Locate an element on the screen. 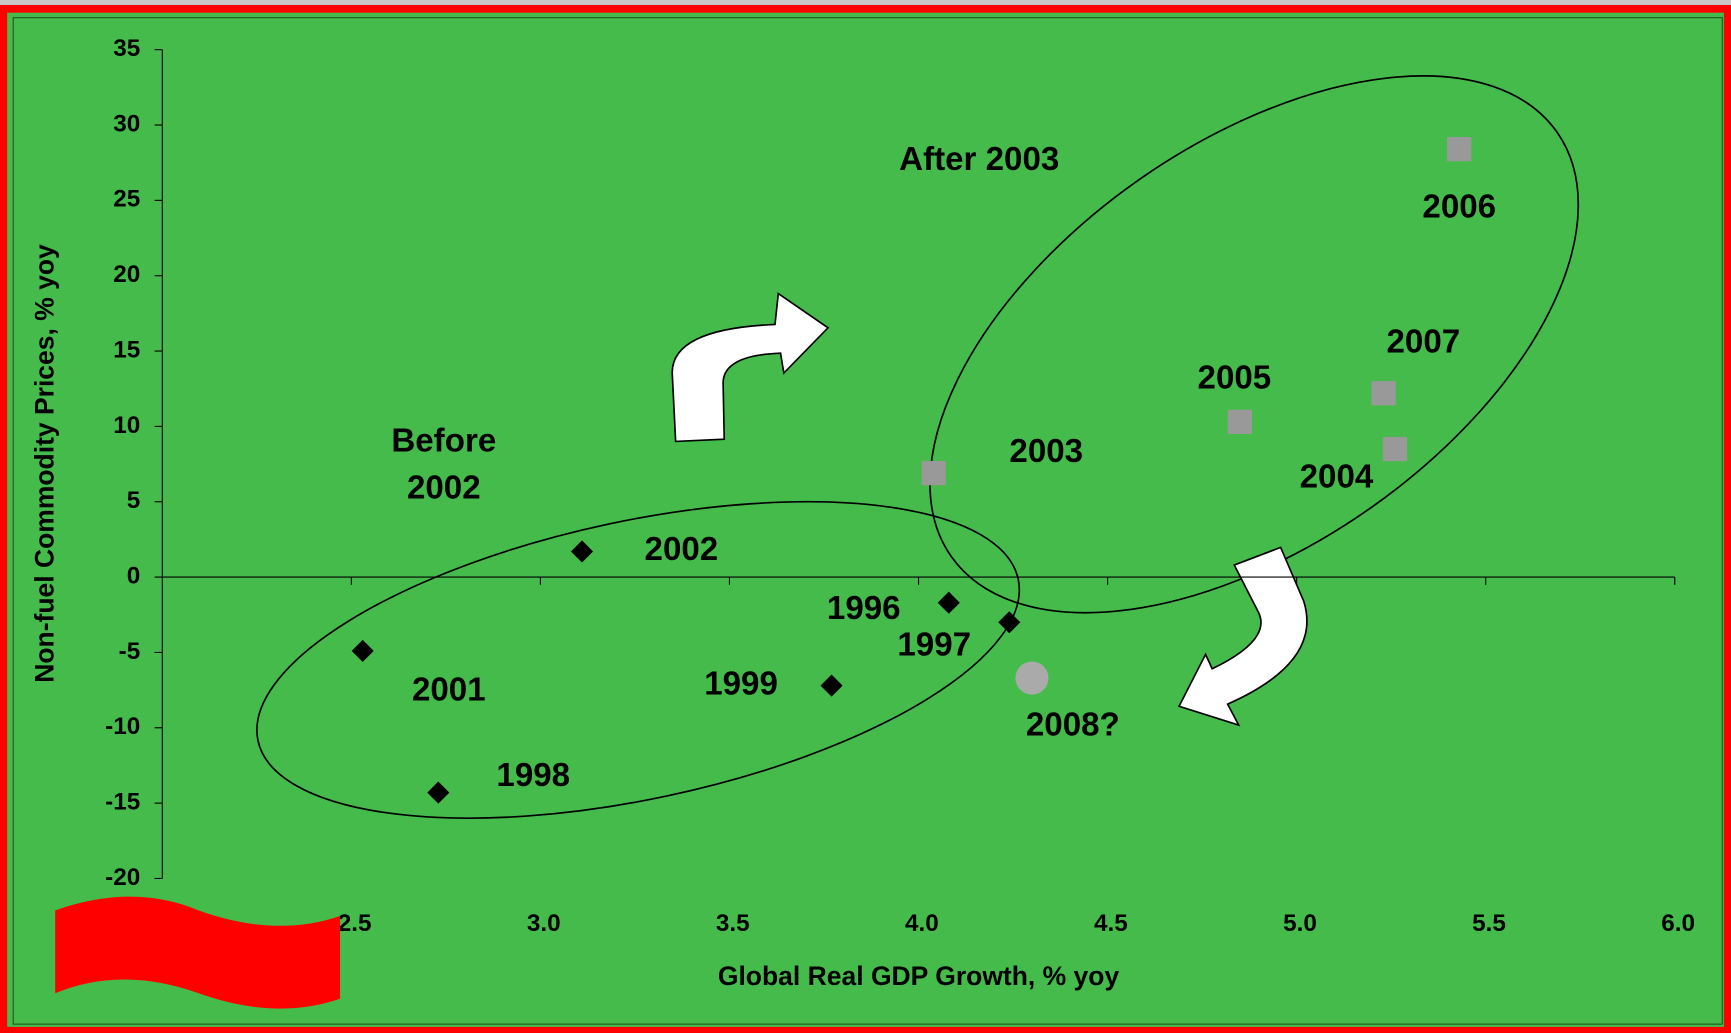 The height and width of the screenshot is (1033, 1731). annotation: 2002 is located at coordinates (444, 488).